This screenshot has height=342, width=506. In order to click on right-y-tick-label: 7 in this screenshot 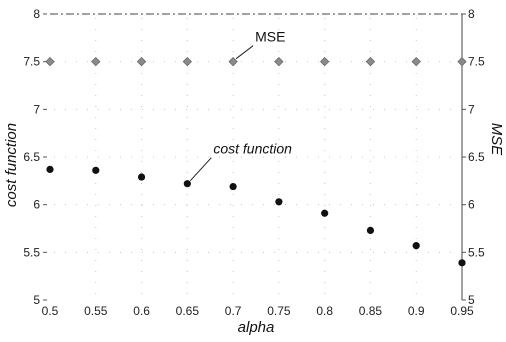, I will do `click(471, 109)`.